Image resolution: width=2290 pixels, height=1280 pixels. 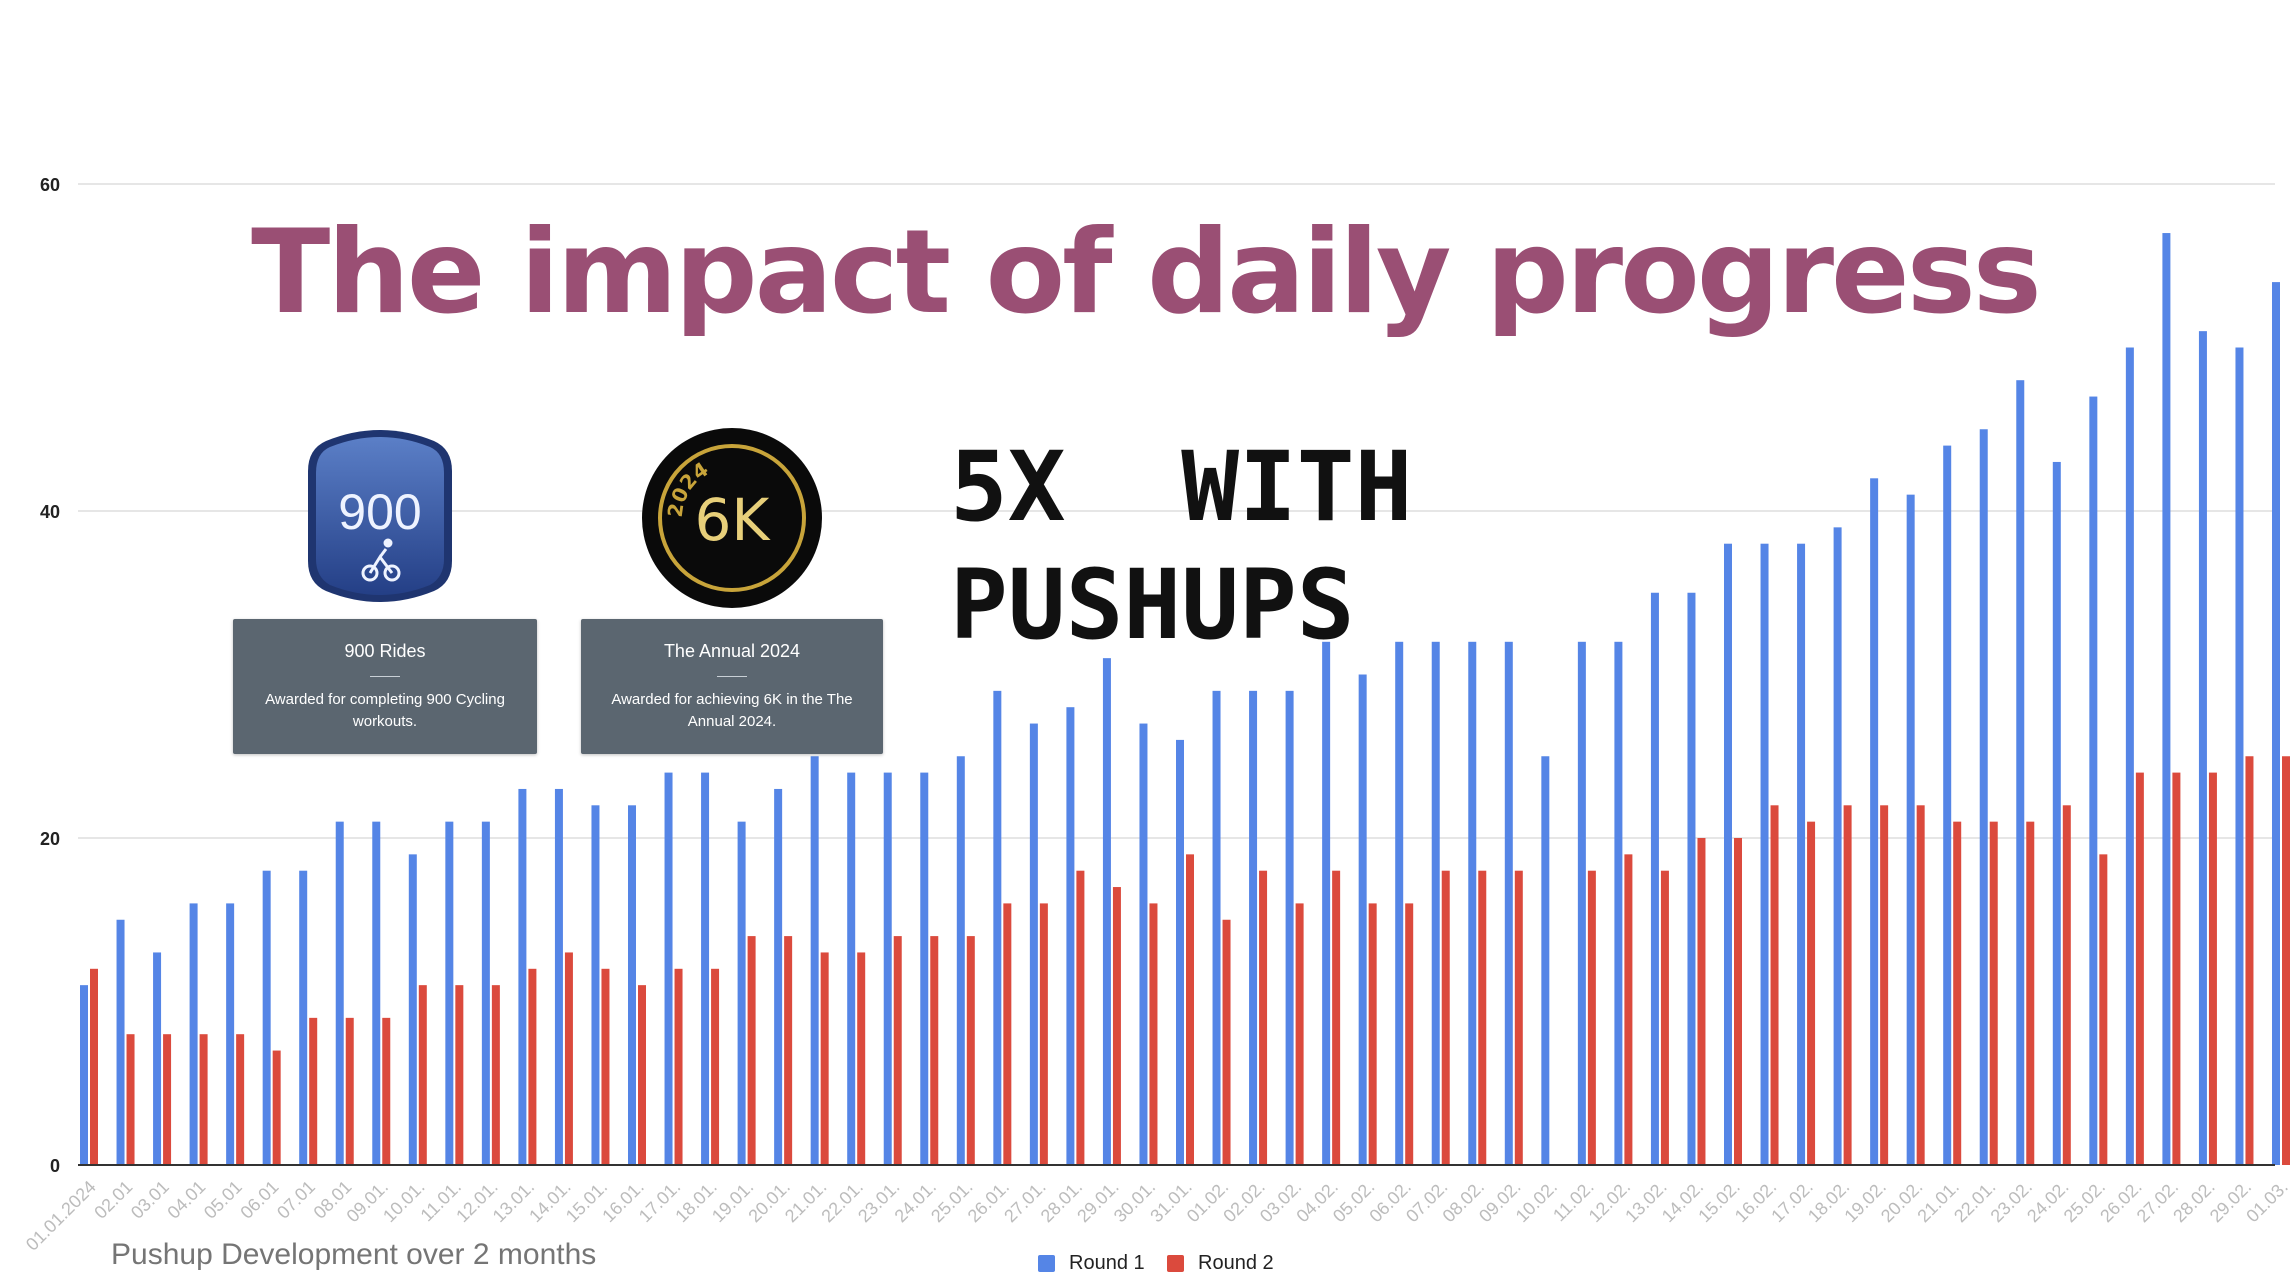 What do you see at coordinates (379, 512) in the screenshot?
I see `badge-900-label: 900` at bounding box center [379, 512].